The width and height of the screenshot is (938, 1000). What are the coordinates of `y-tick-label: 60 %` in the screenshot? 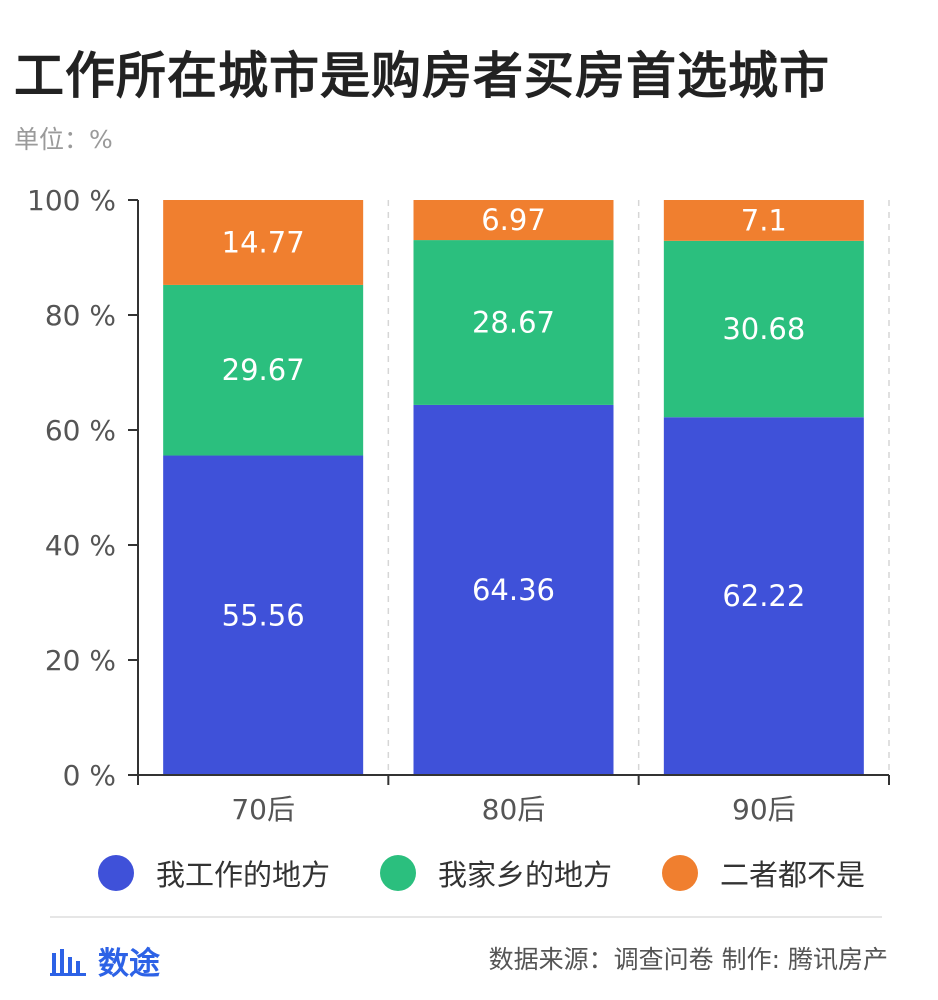 It's located at (80, 430).